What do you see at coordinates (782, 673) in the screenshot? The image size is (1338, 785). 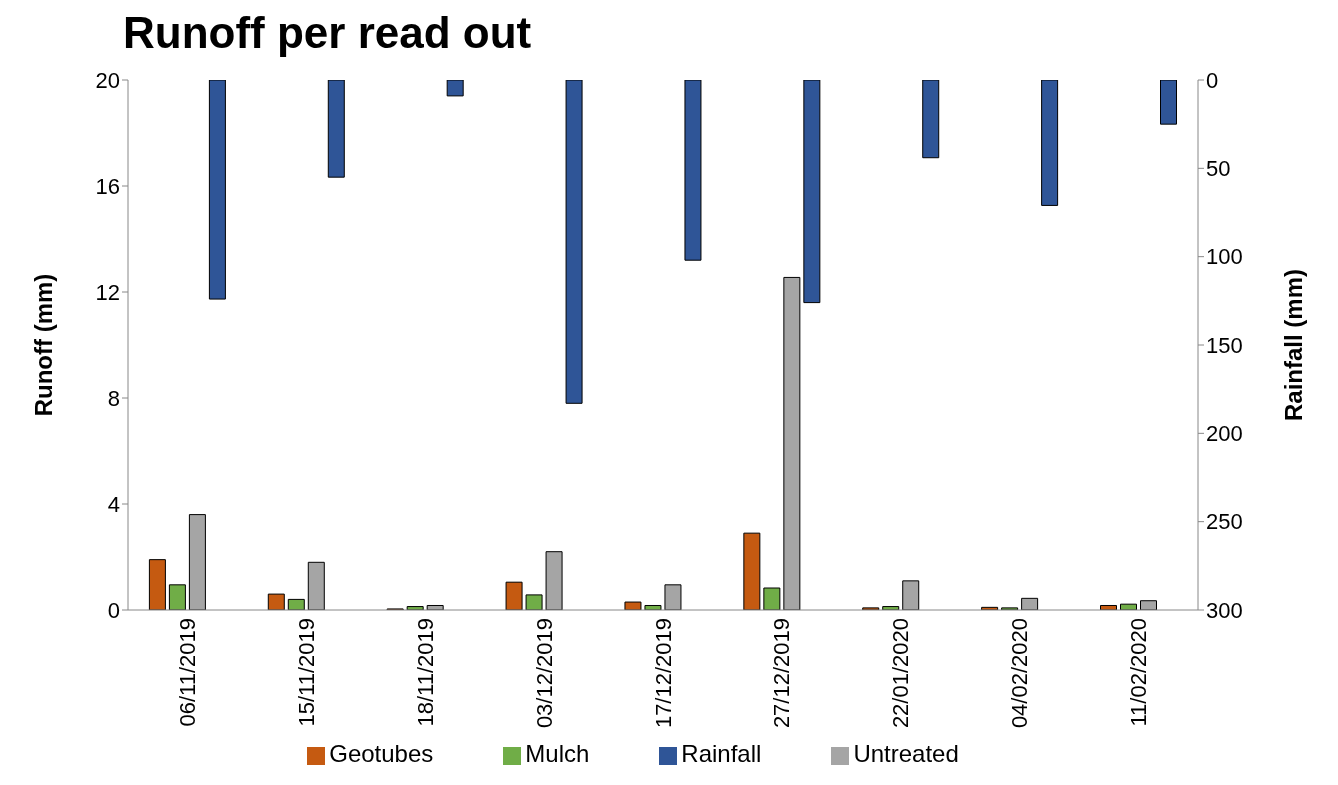 I see `x-tick-label: 27/12/2019` at bounding box center [782, 673].